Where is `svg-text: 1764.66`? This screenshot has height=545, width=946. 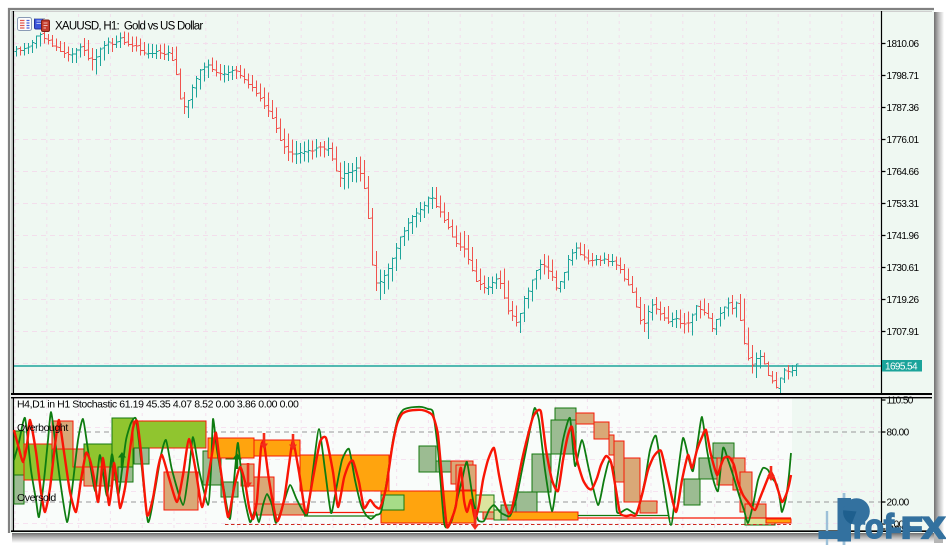
svg-text: 1764.66 is located at coordinates (903, 172).